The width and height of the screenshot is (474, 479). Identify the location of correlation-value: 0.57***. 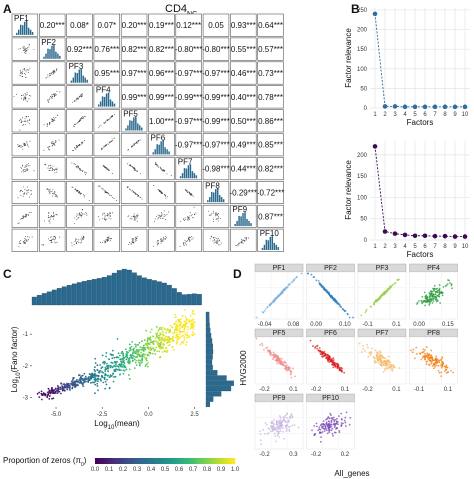
(270, 49).